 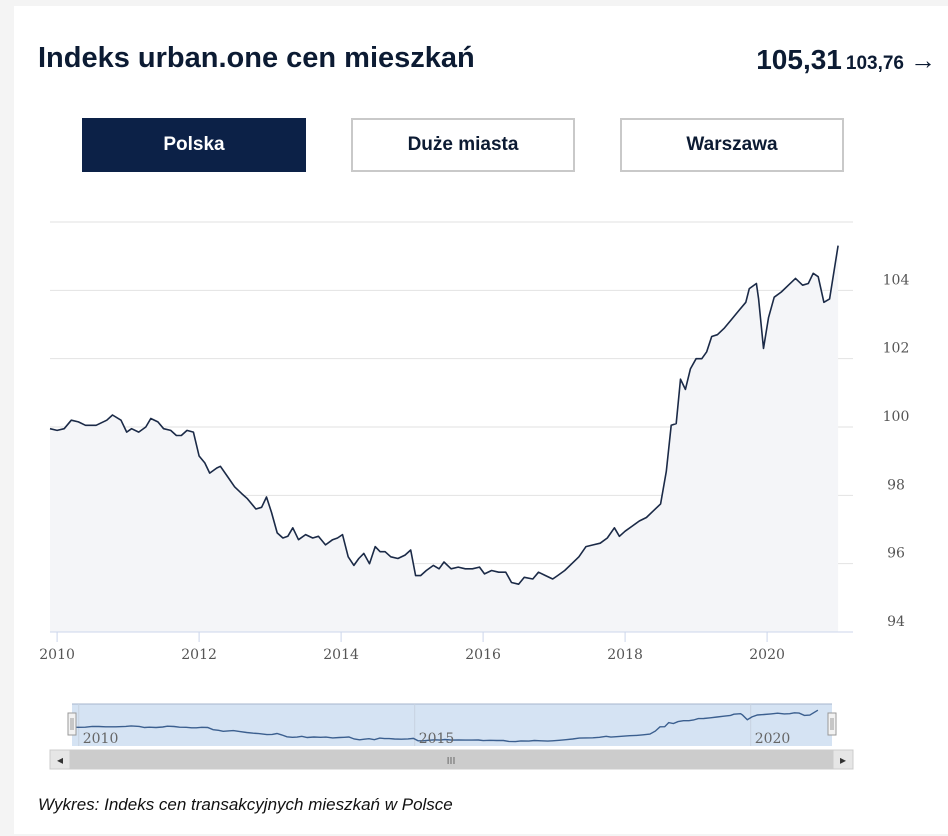 What do you see at coordinates (799, 59) in the screenshot?
I see `current-index-value: 105,31` at bounding box center [799, 59].